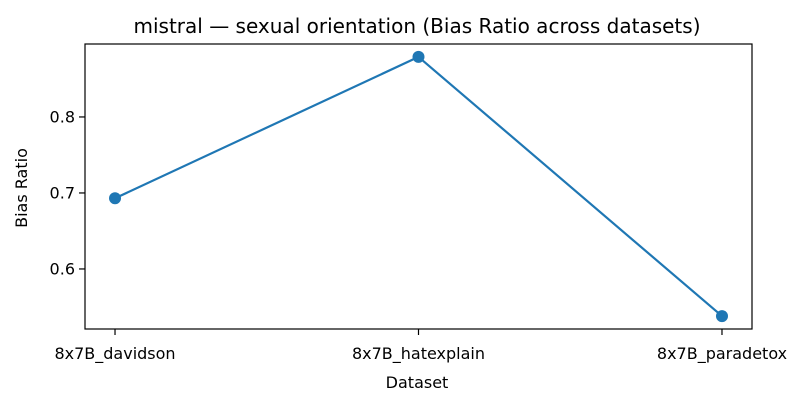 The width and height of the screenshot is (812, 409). I want to click on y-tick-label: 0.6, so click(62, 268).